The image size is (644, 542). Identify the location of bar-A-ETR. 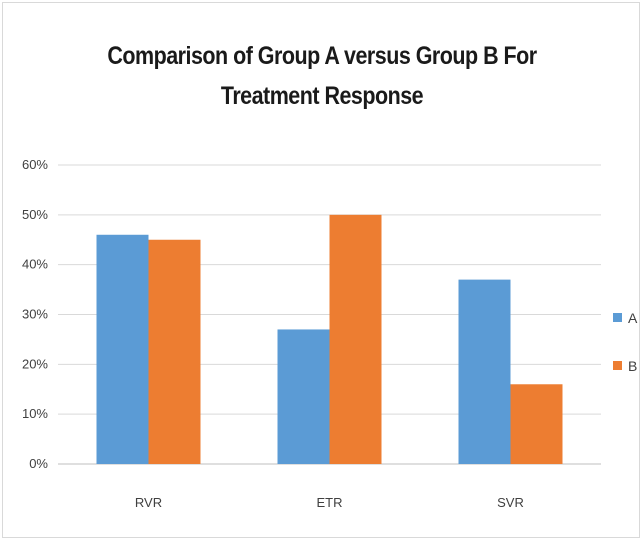
(303, 396).